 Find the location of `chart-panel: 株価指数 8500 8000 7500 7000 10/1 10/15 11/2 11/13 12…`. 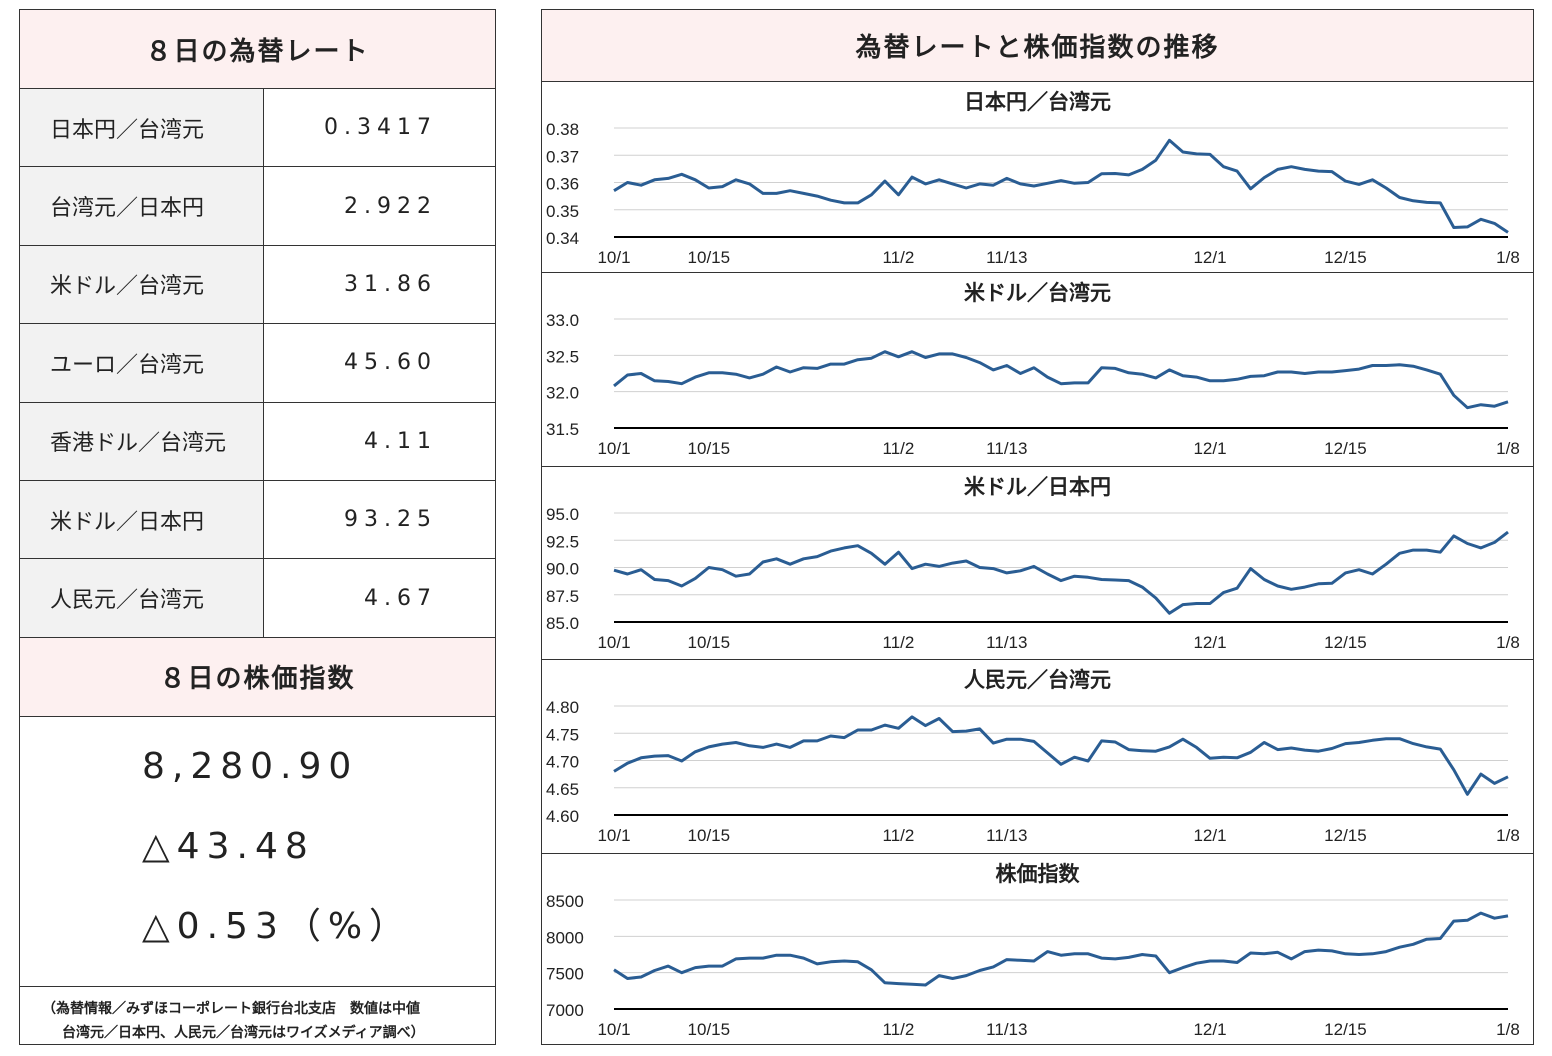

chart-panel: 株価指数 8500 8000 7500 7000 10/1 10/15 11/2 11/13 12… is located at coordinates (1037, 949).